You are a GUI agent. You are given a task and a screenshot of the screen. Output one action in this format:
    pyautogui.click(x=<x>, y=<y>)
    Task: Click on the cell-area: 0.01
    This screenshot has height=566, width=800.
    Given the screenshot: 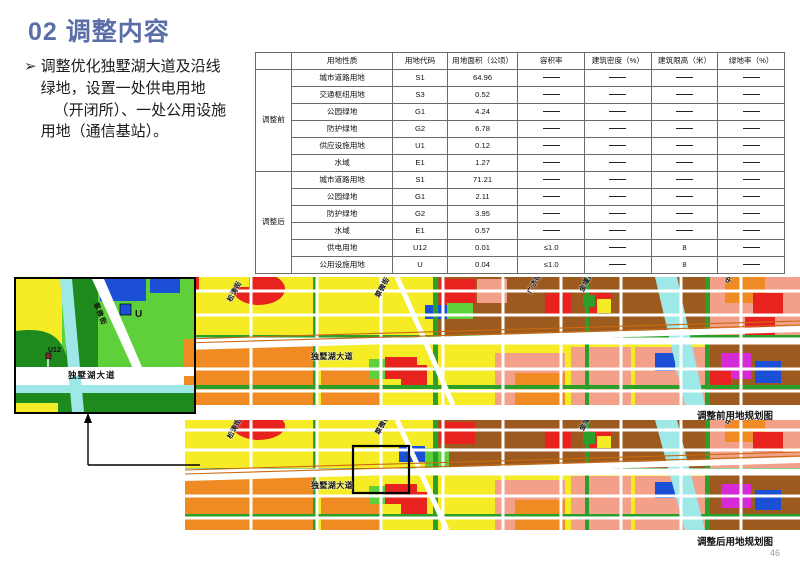 What is the action you would take?
    pyautogui.click(x=482, y=248)
    